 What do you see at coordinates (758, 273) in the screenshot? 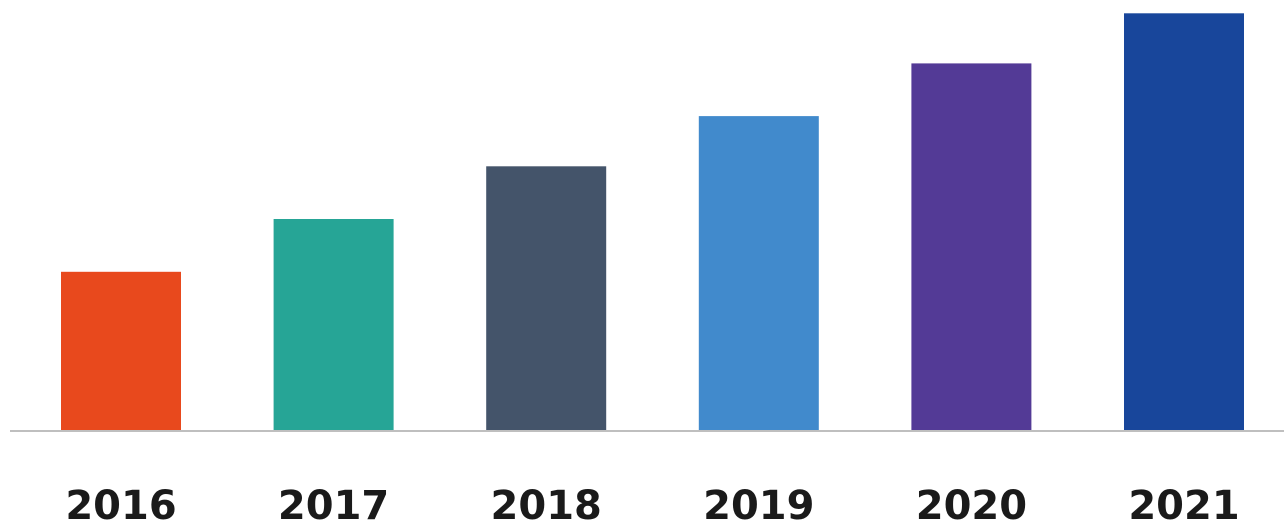
I see `bar-2019` at bounding box center [758, 273].